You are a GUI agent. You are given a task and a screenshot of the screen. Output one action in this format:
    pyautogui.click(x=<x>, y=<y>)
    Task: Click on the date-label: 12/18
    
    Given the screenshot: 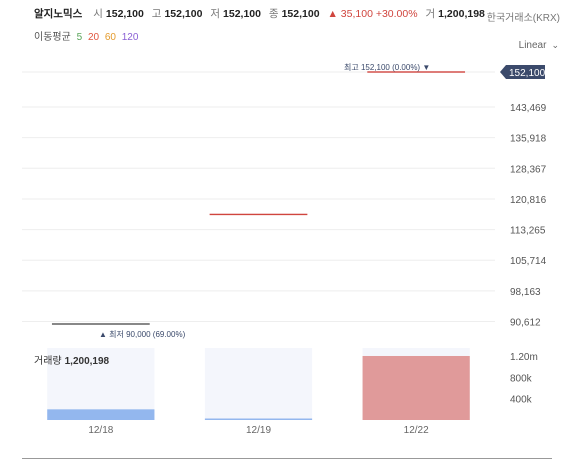 What is the action you would take?
    pyautogui.click(x=100, y=430)
    